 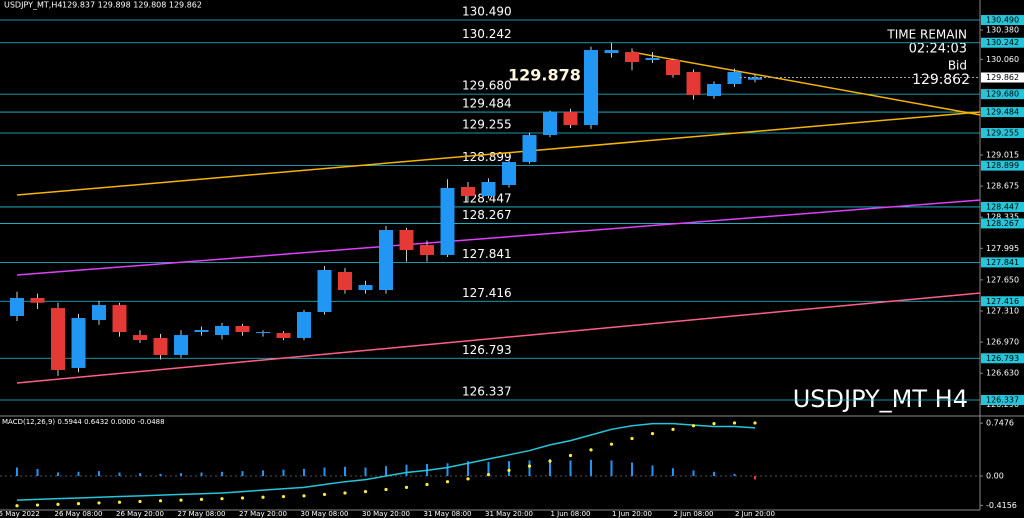 What do you see at coordinates (487, 254) in the screenshot?
I see `level-label: 127.841` at bounding box center [487, 254].